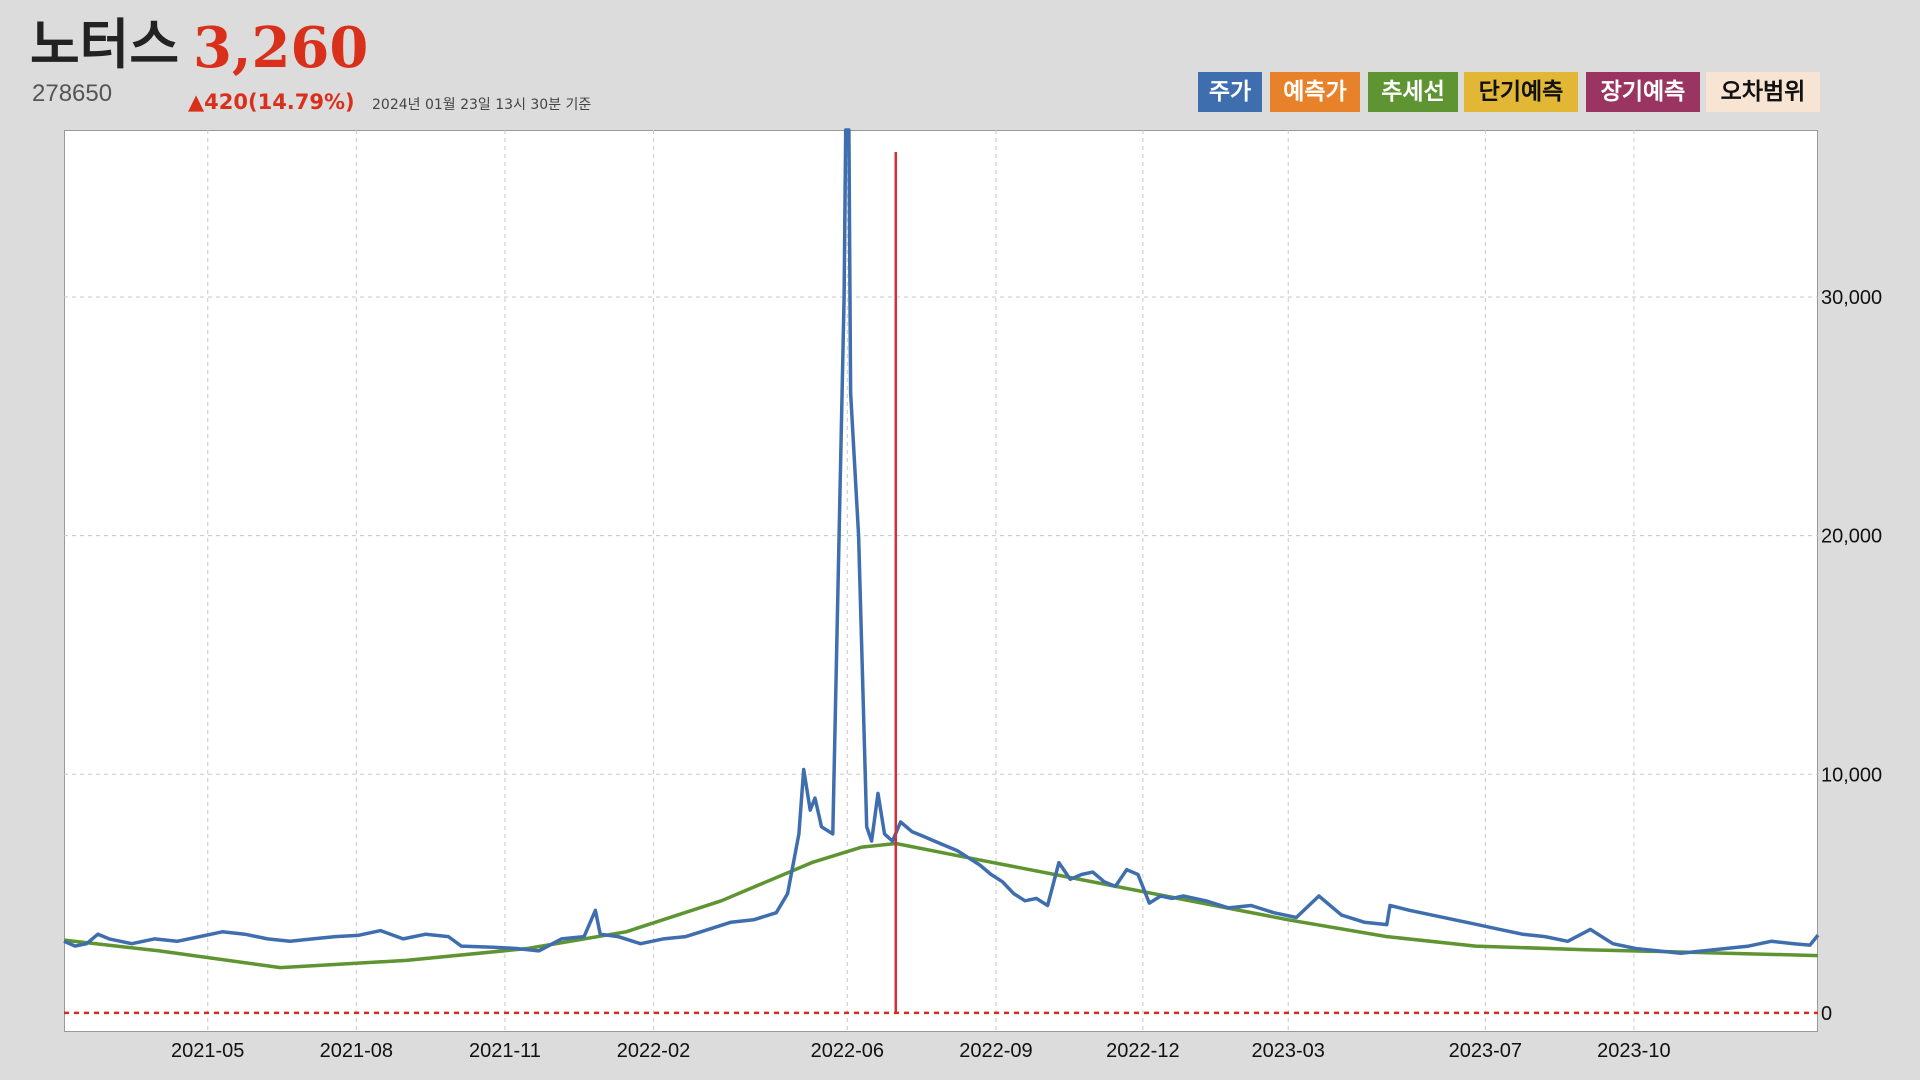 This screenshot has height=1080, width=1920. I want to click on x-tick-label: 2023-03, so click(1288, 1051).